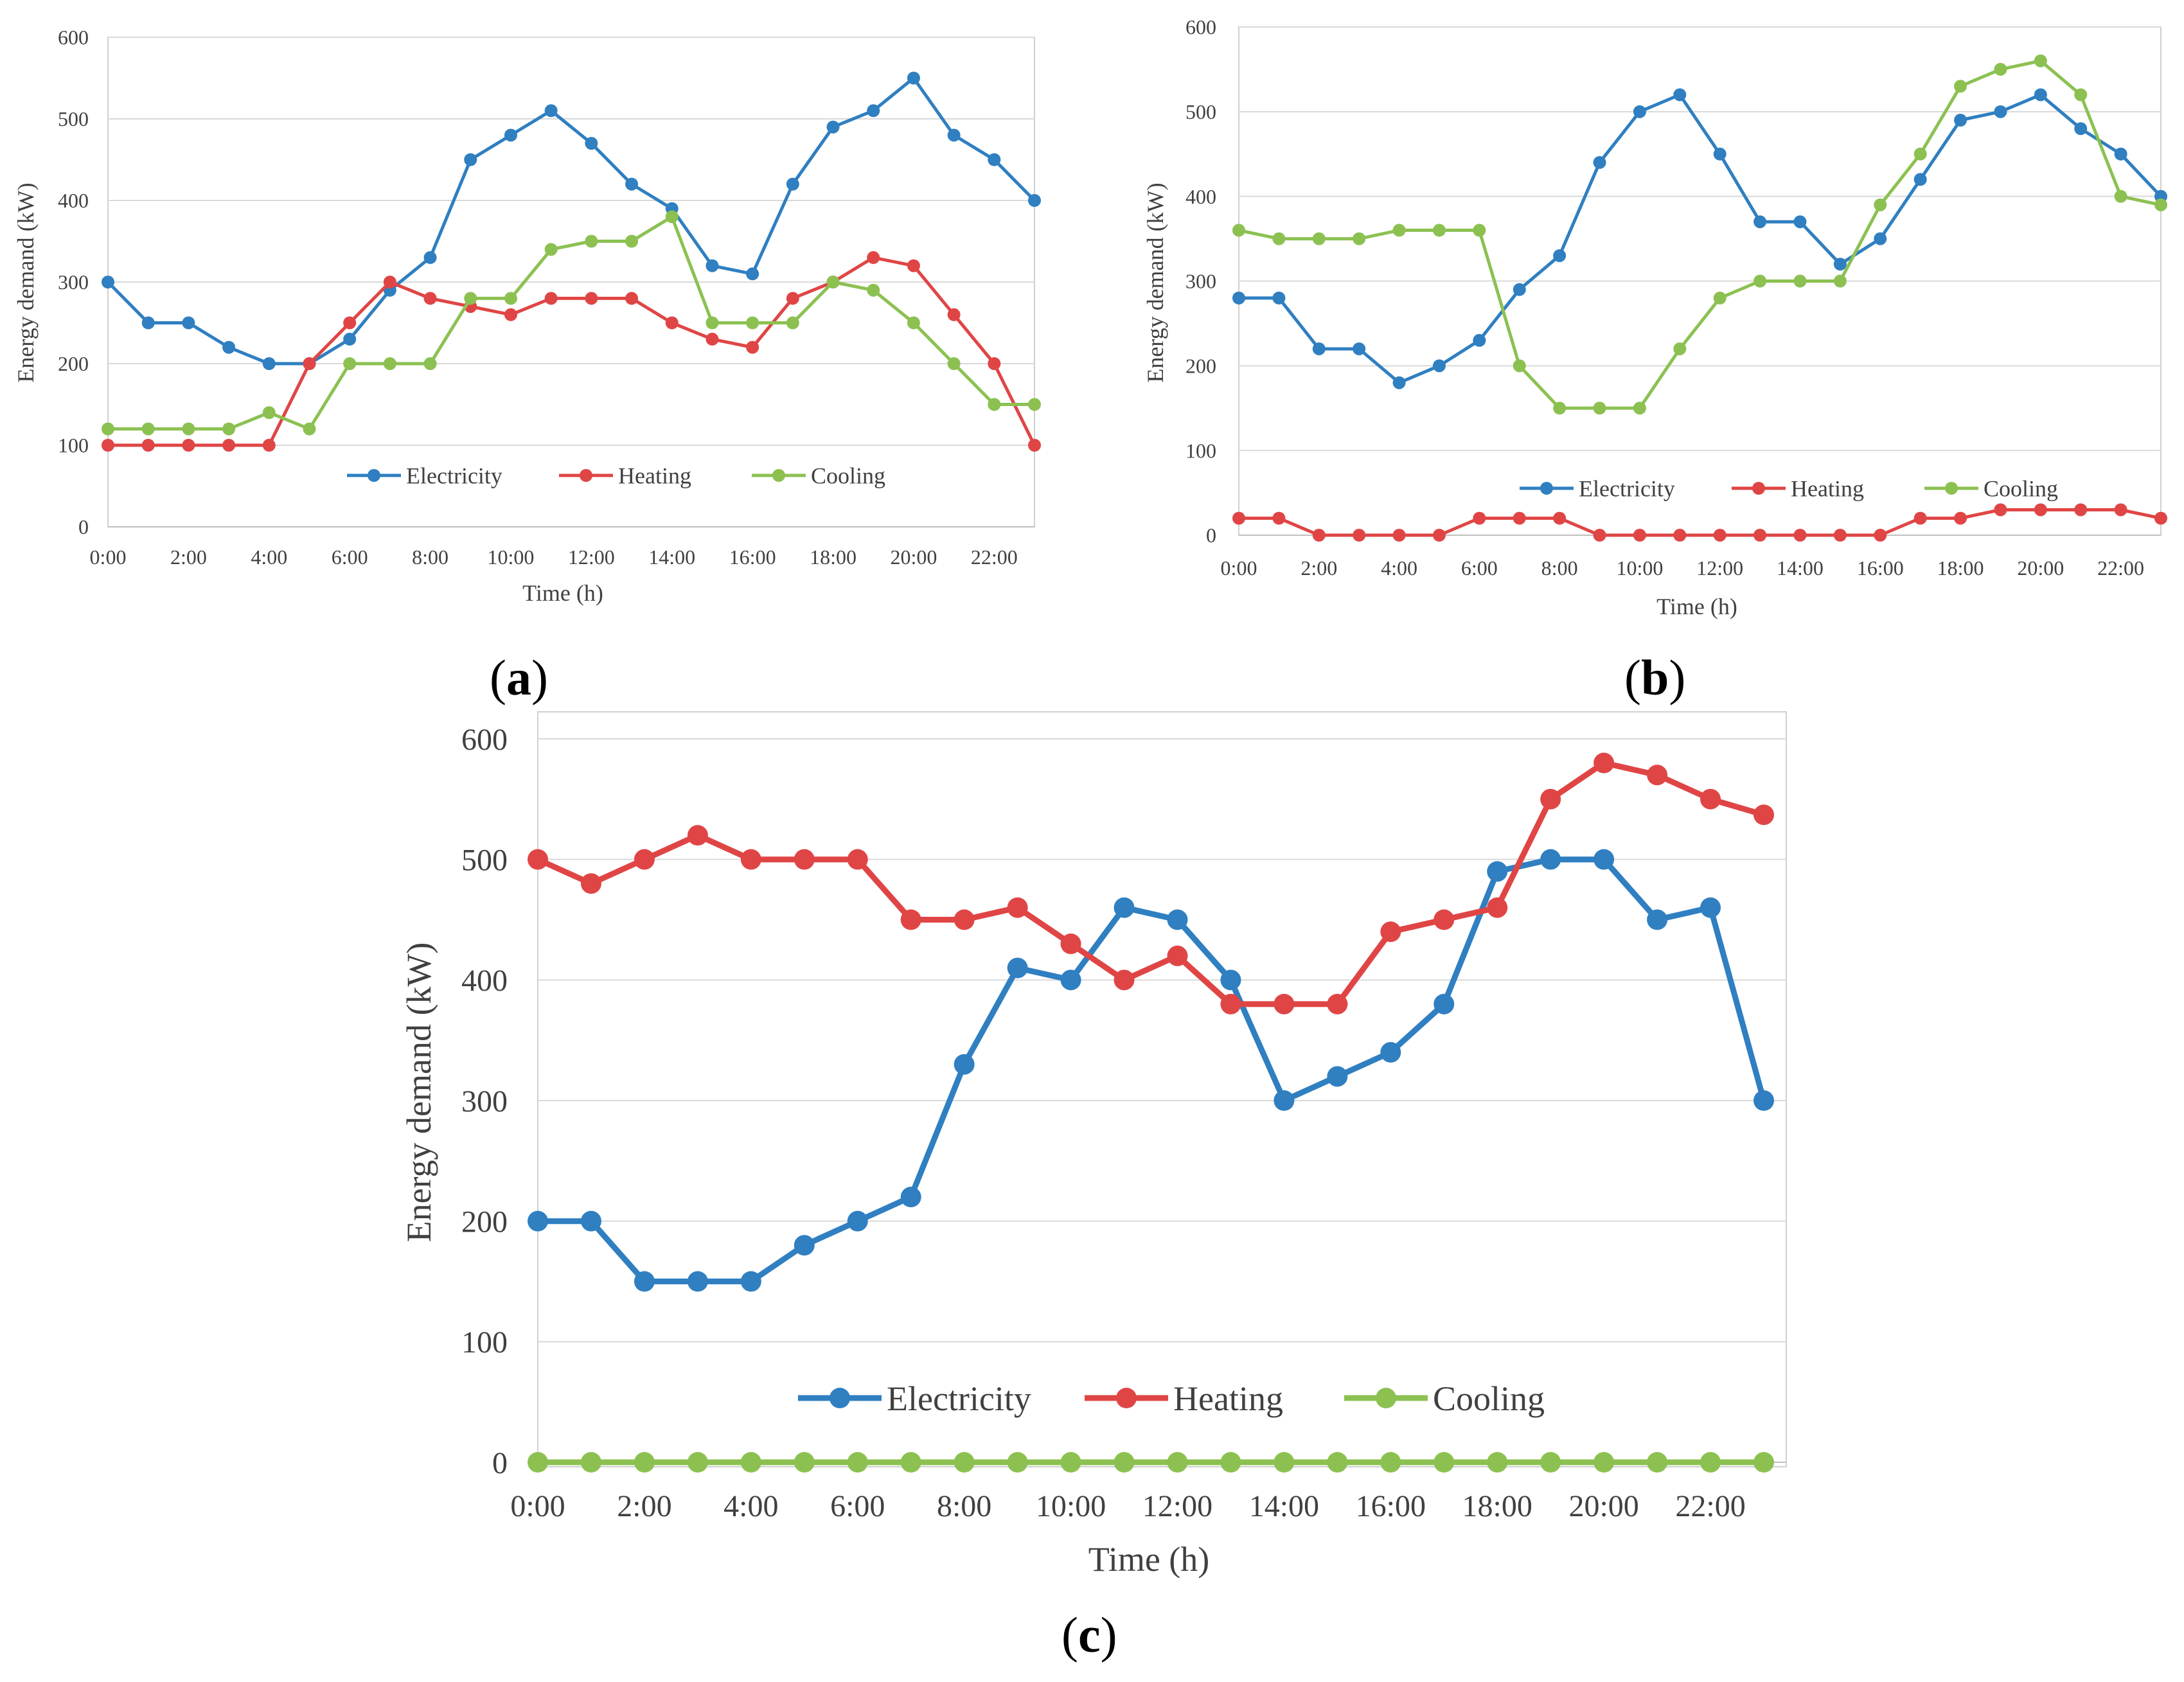 The width and height of the screenshot is (2184, 1682). What do you see at coordinates (537, 1506) in the screenshot?
I see `chart-c-x-tick-label: 0:00` at bounding box center [537, 1506].